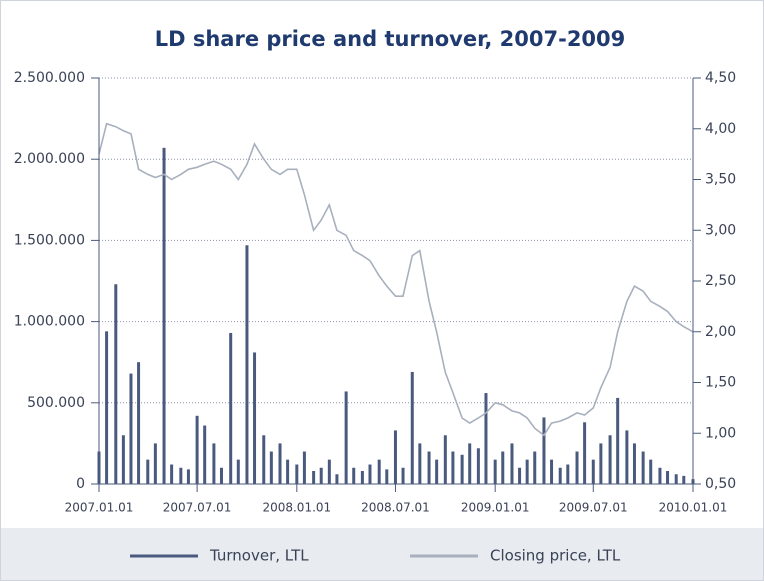 This screenshot has height=581, width=764. Describe the element at coordinates (49, 322) in the screenshot. I see `y-tick-label: 1.000.000` at that location.